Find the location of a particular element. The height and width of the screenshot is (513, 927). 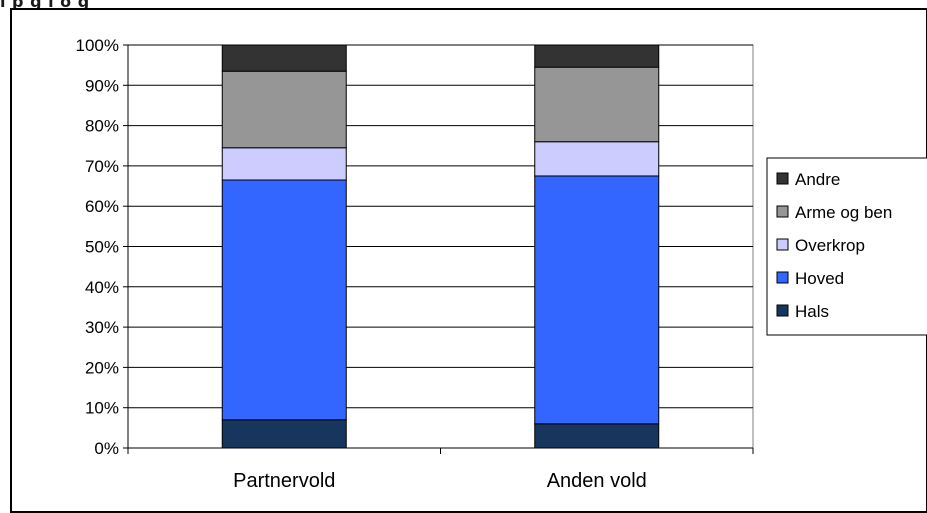

y-tick-label: 40% is located at coordinates (102, 287).